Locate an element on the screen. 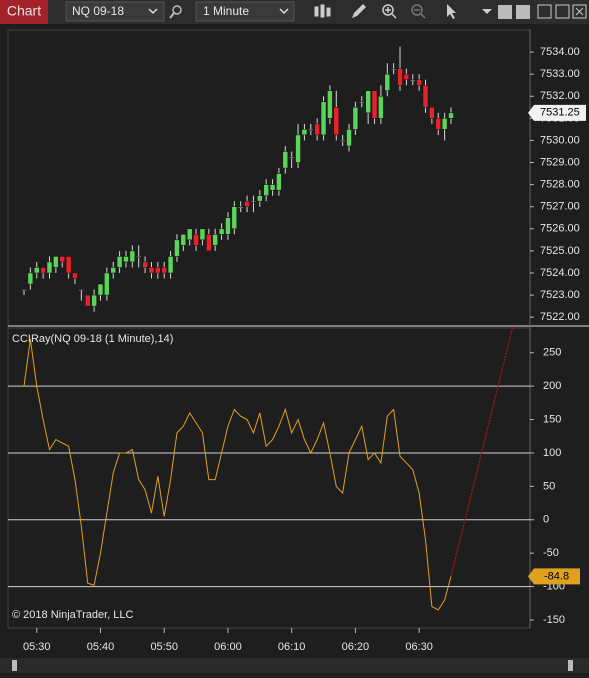 This screenshot has width=589, height=678. price-marker is located at coordinates (557, 112).